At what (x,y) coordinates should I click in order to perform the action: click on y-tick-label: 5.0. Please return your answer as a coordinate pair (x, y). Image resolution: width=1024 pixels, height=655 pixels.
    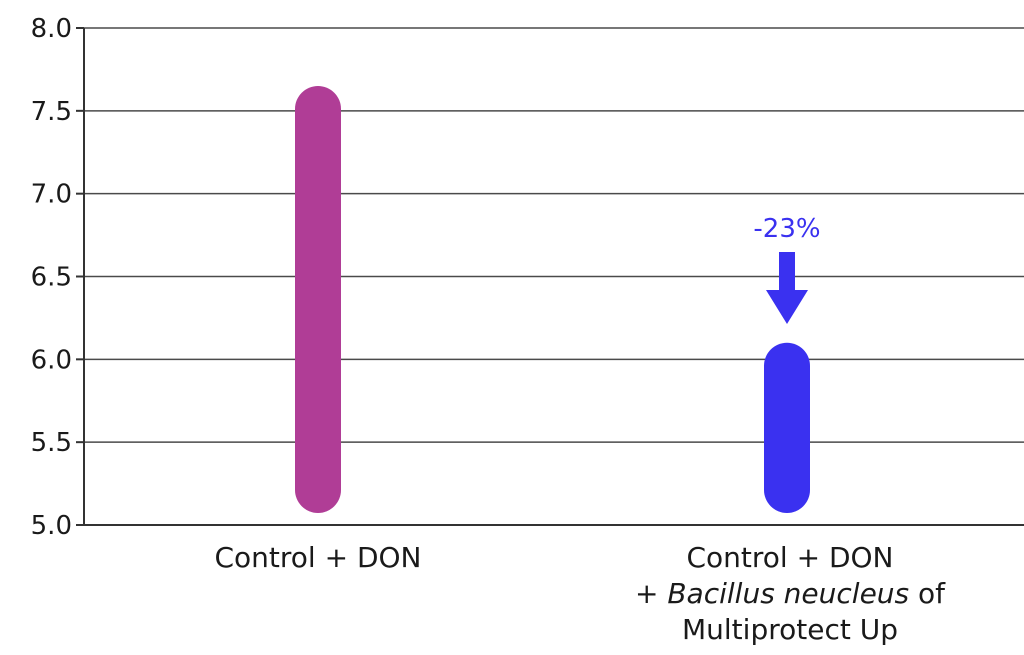
    Looking at the image, I should click on (51, 526).